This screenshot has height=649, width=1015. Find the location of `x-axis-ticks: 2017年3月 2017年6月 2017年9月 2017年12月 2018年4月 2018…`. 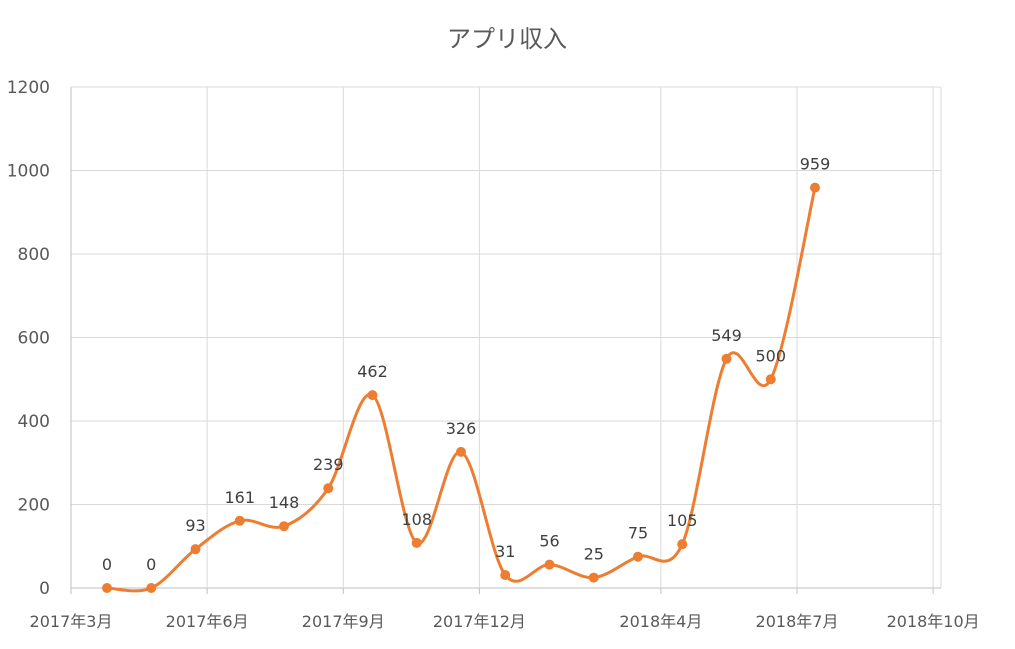

x-axis-ticks: 2017年3月 2017年6月 2017年9月 2017年12月 2018年4月 2018… is located at coordinates (505, 621).